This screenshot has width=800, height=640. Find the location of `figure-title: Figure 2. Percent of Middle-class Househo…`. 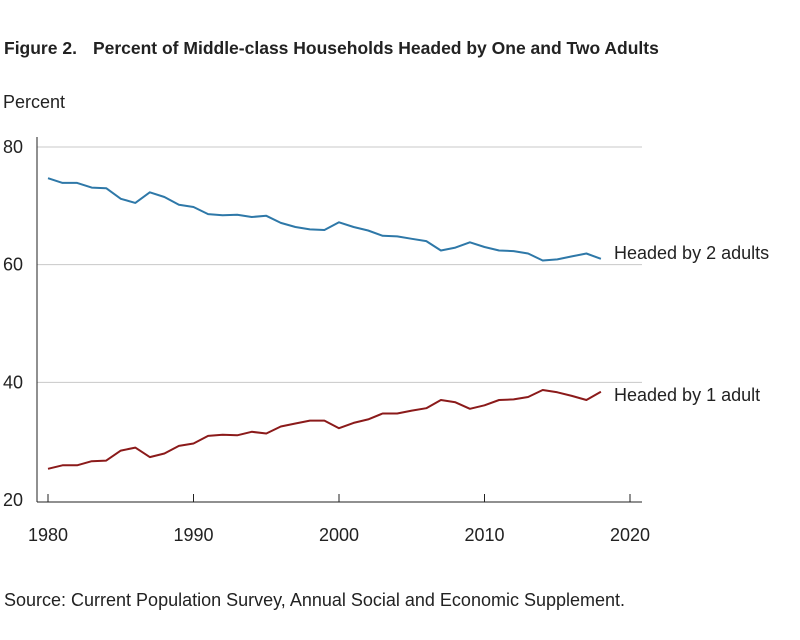

figure-title: Figure 2. Percent of Middle-class Househo… is located at coordinates (331, 48).